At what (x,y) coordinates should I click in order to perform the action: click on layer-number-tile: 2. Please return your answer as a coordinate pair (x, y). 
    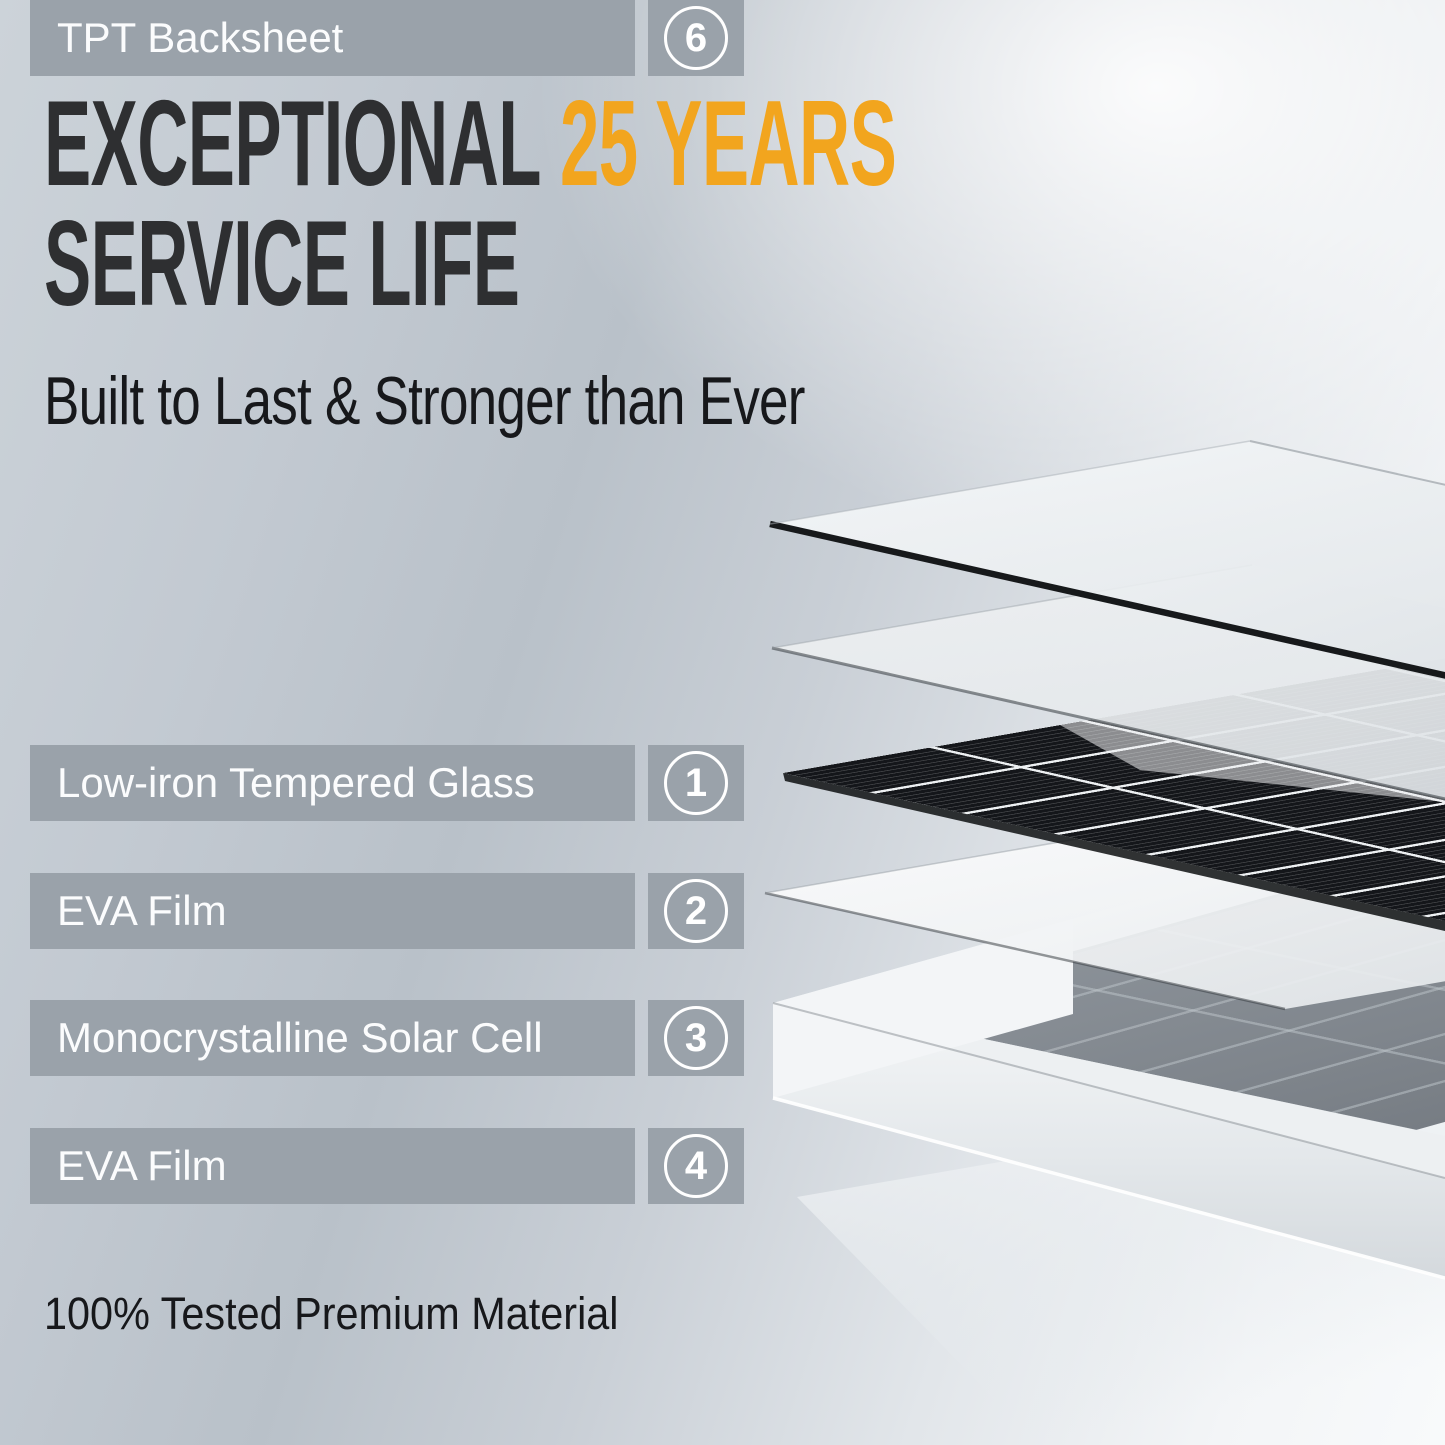
    Looking at the image, I should click on (696, 911).